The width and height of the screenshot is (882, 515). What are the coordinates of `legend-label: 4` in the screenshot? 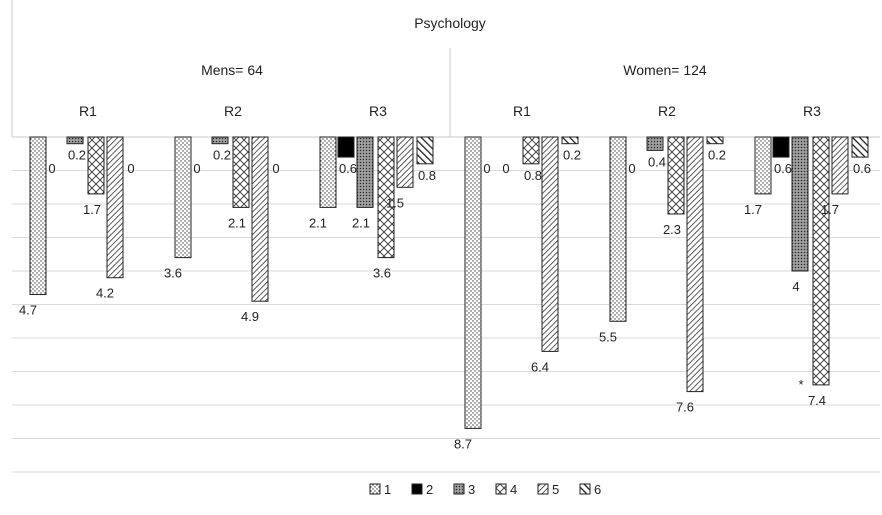 It's located at (513, 489).